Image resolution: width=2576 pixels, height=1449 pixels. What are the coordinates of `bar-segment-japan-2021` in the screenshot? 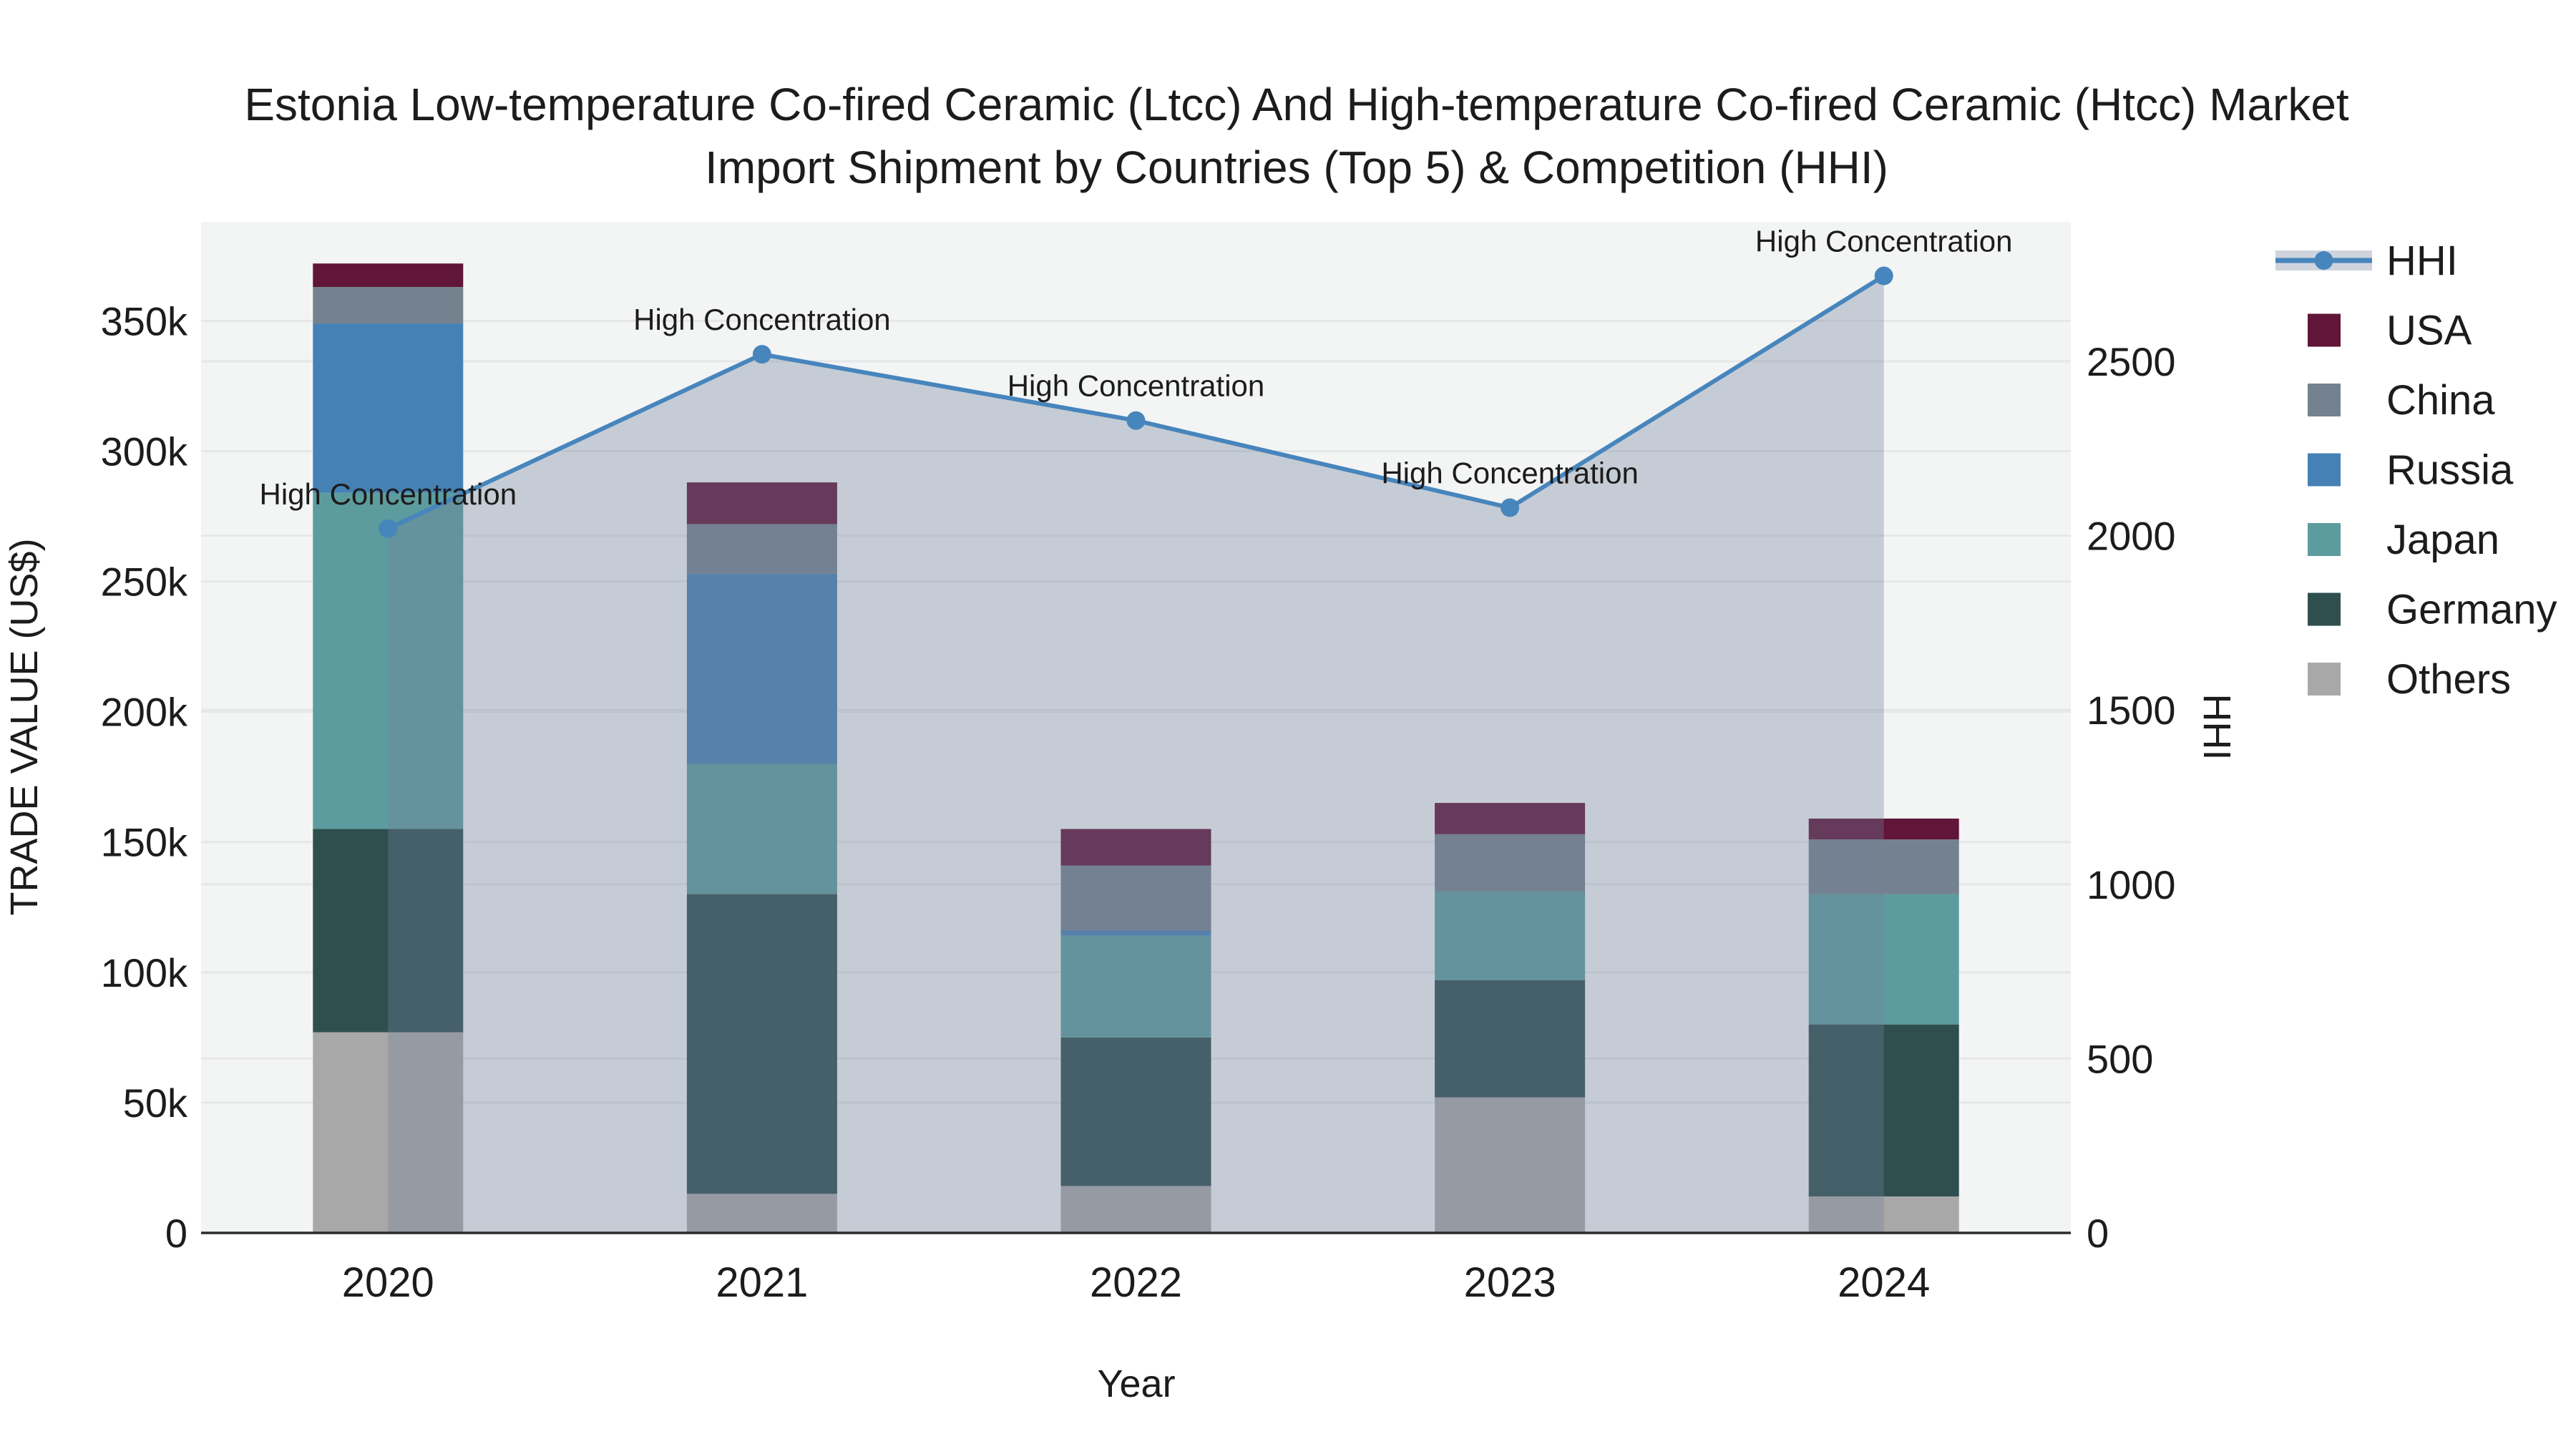 It's located at (761, 828).